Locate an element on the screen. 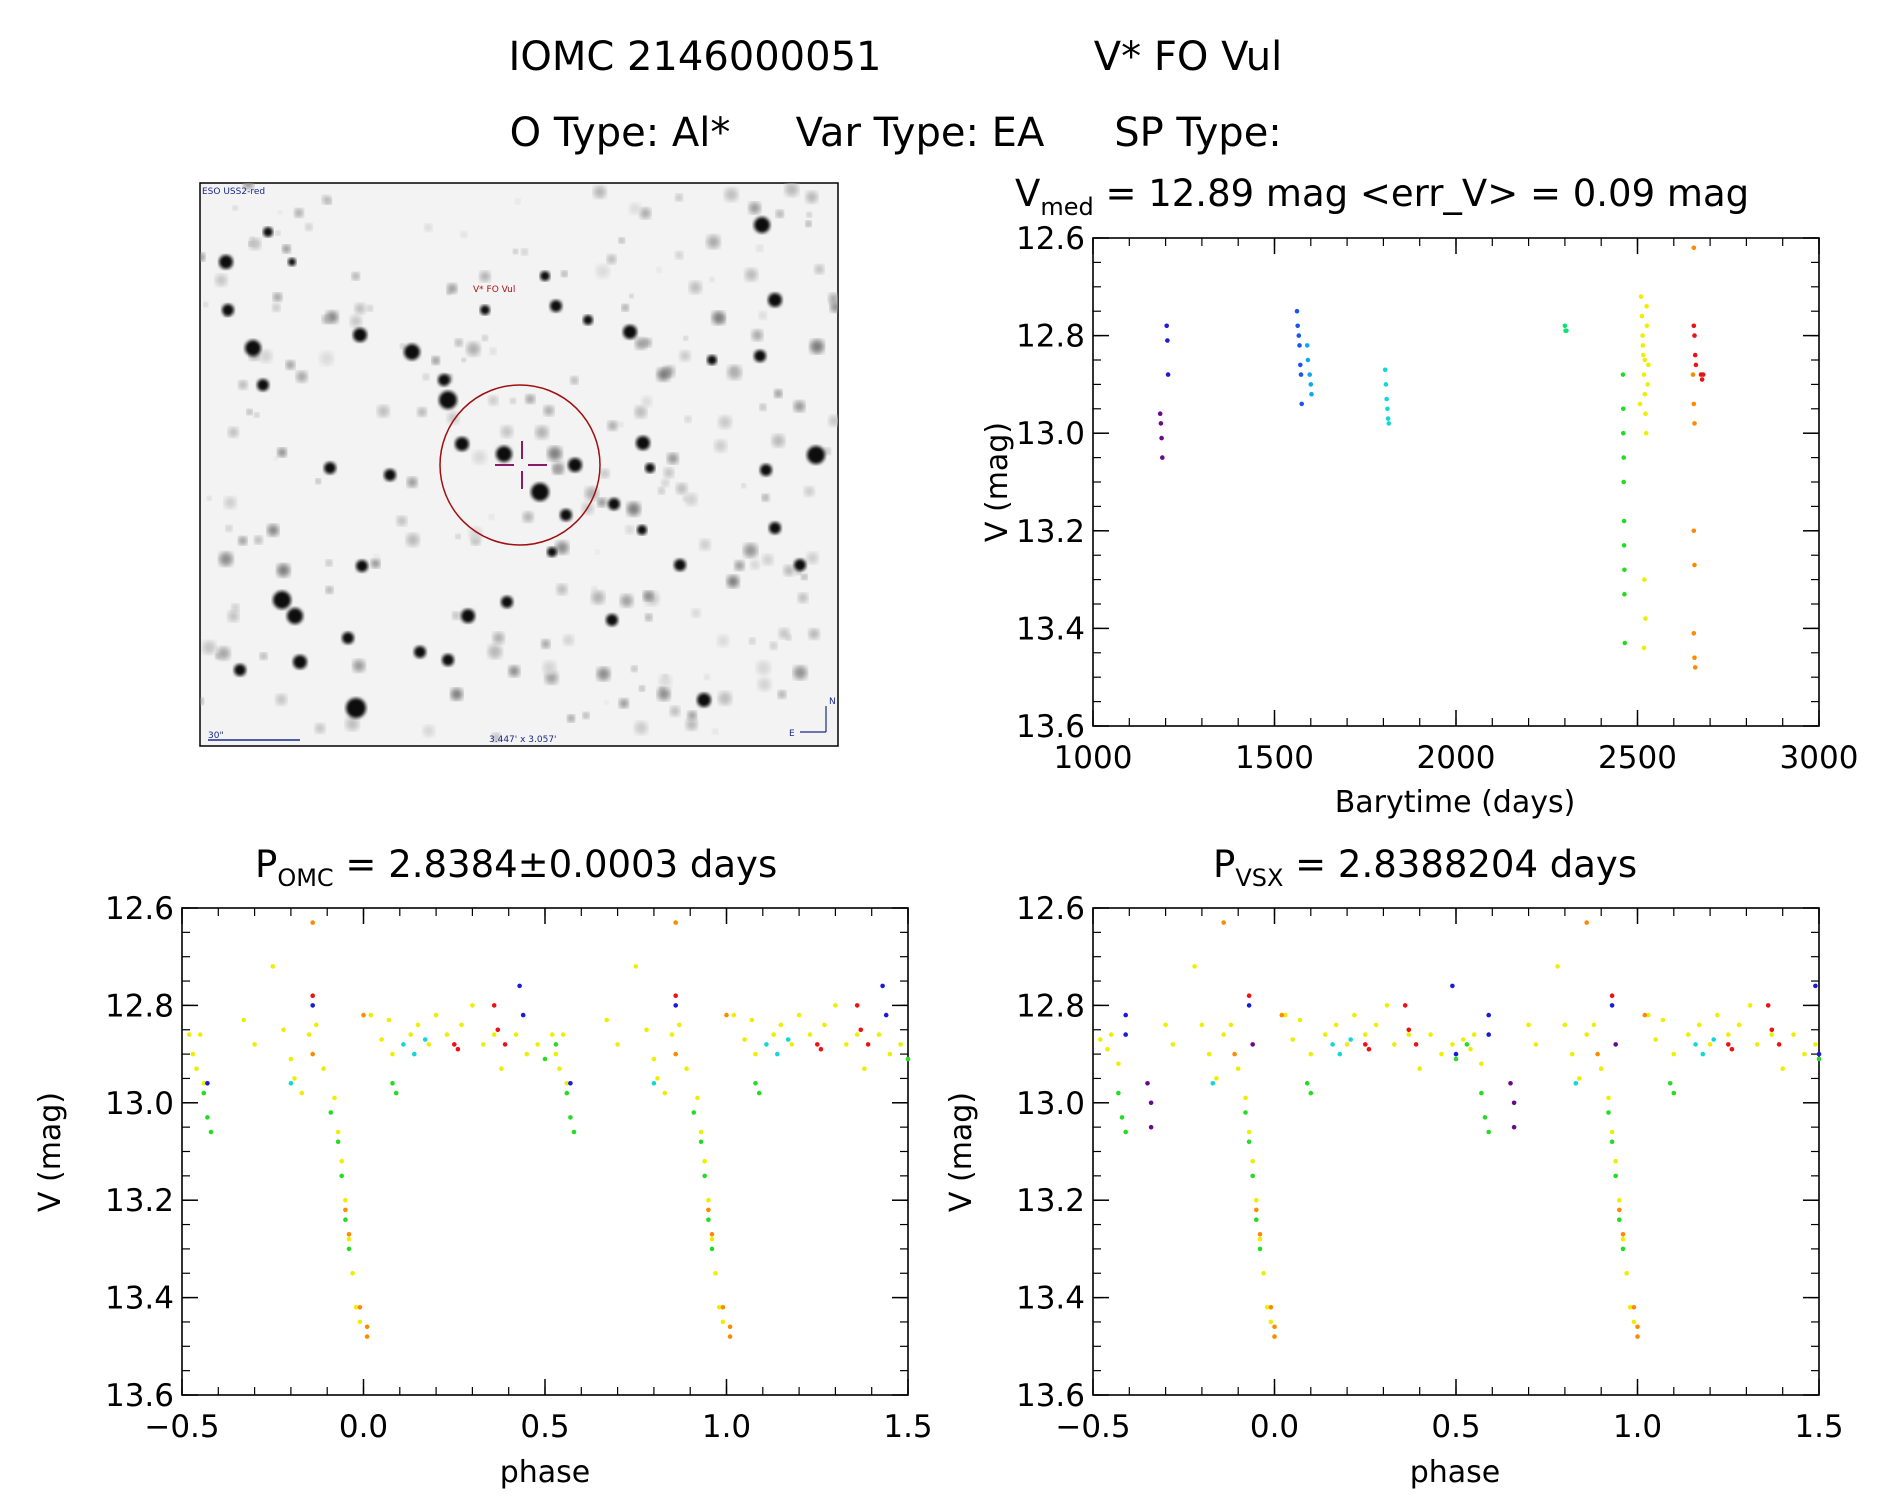 Image resolution: width=1889 pixels, height=1499 pixels. x-tick-label: 2500 is located at coordinates (1637, 758).